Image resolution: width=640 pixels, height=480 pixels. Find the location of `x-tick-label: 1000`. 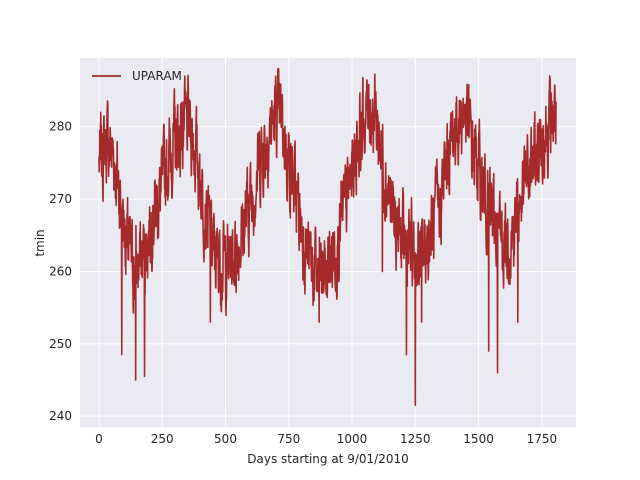

x-tick-label: 1000 is located at coordinates (352, 439).